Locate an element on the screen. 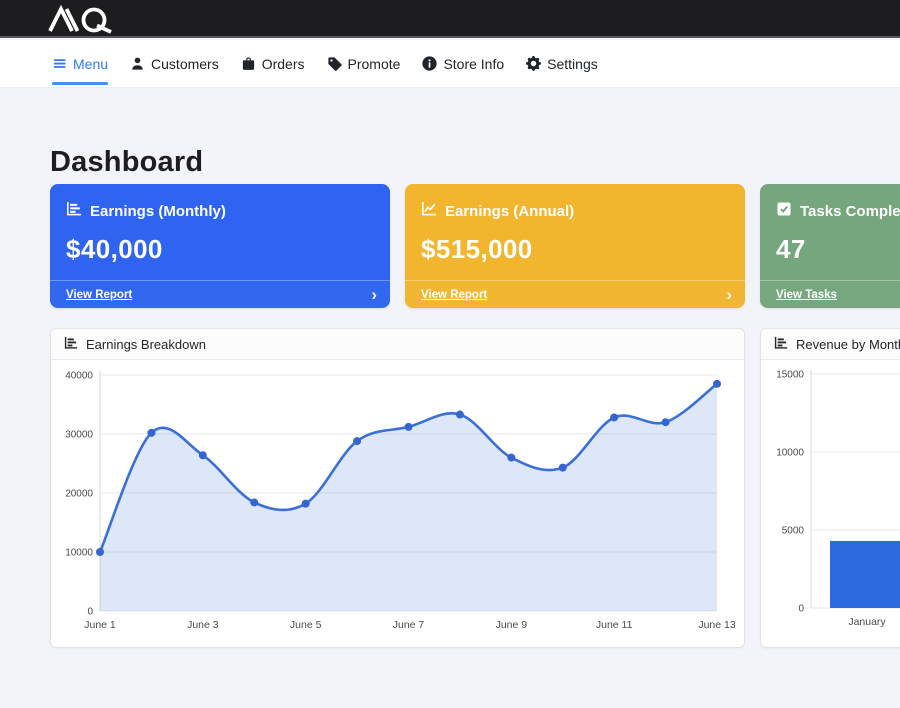  view-tasks-link: View Tasks › is located at coordinates (830, 294).